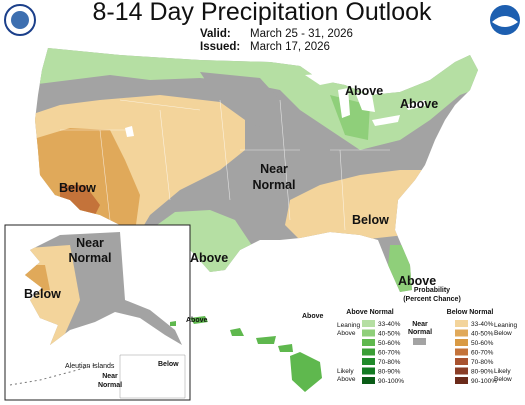 The image size is (525, 405). Describe the element at coordinates (197, 320) in the screenshot. I see `hi-label-west: Above` at that location.